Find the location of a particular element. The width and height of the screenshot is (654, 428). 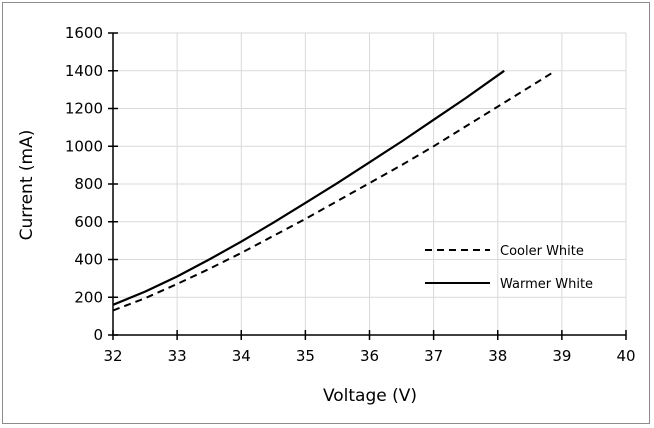

y-tick-label: 0 is located at coordinates (98, 335).